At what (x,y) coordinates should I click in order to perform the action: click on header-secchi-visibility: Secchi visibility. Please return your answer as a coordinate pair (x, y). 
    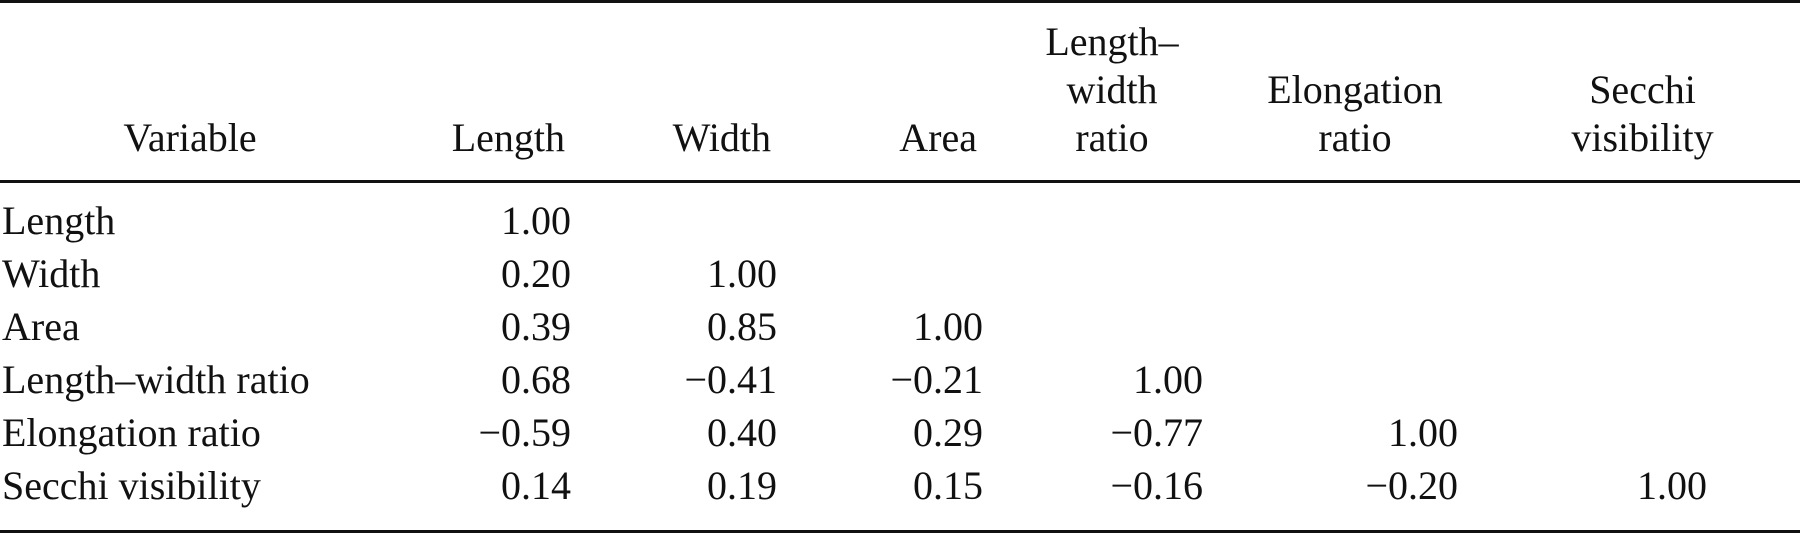
    Looking at the image, I should click on (1642, 91).